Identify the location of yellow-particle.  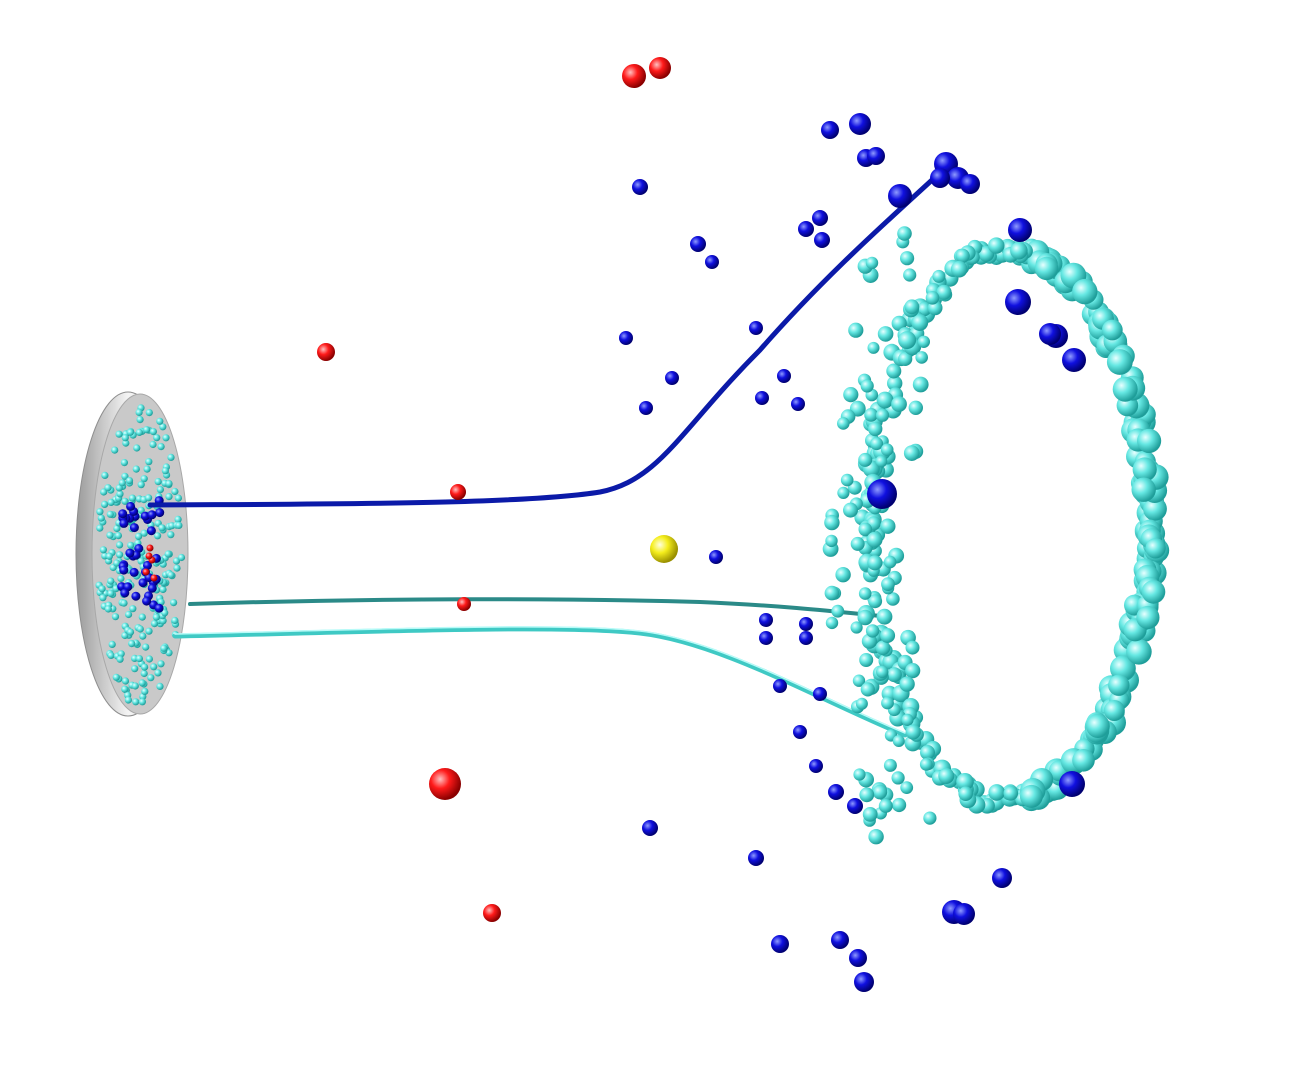
(664, 549).